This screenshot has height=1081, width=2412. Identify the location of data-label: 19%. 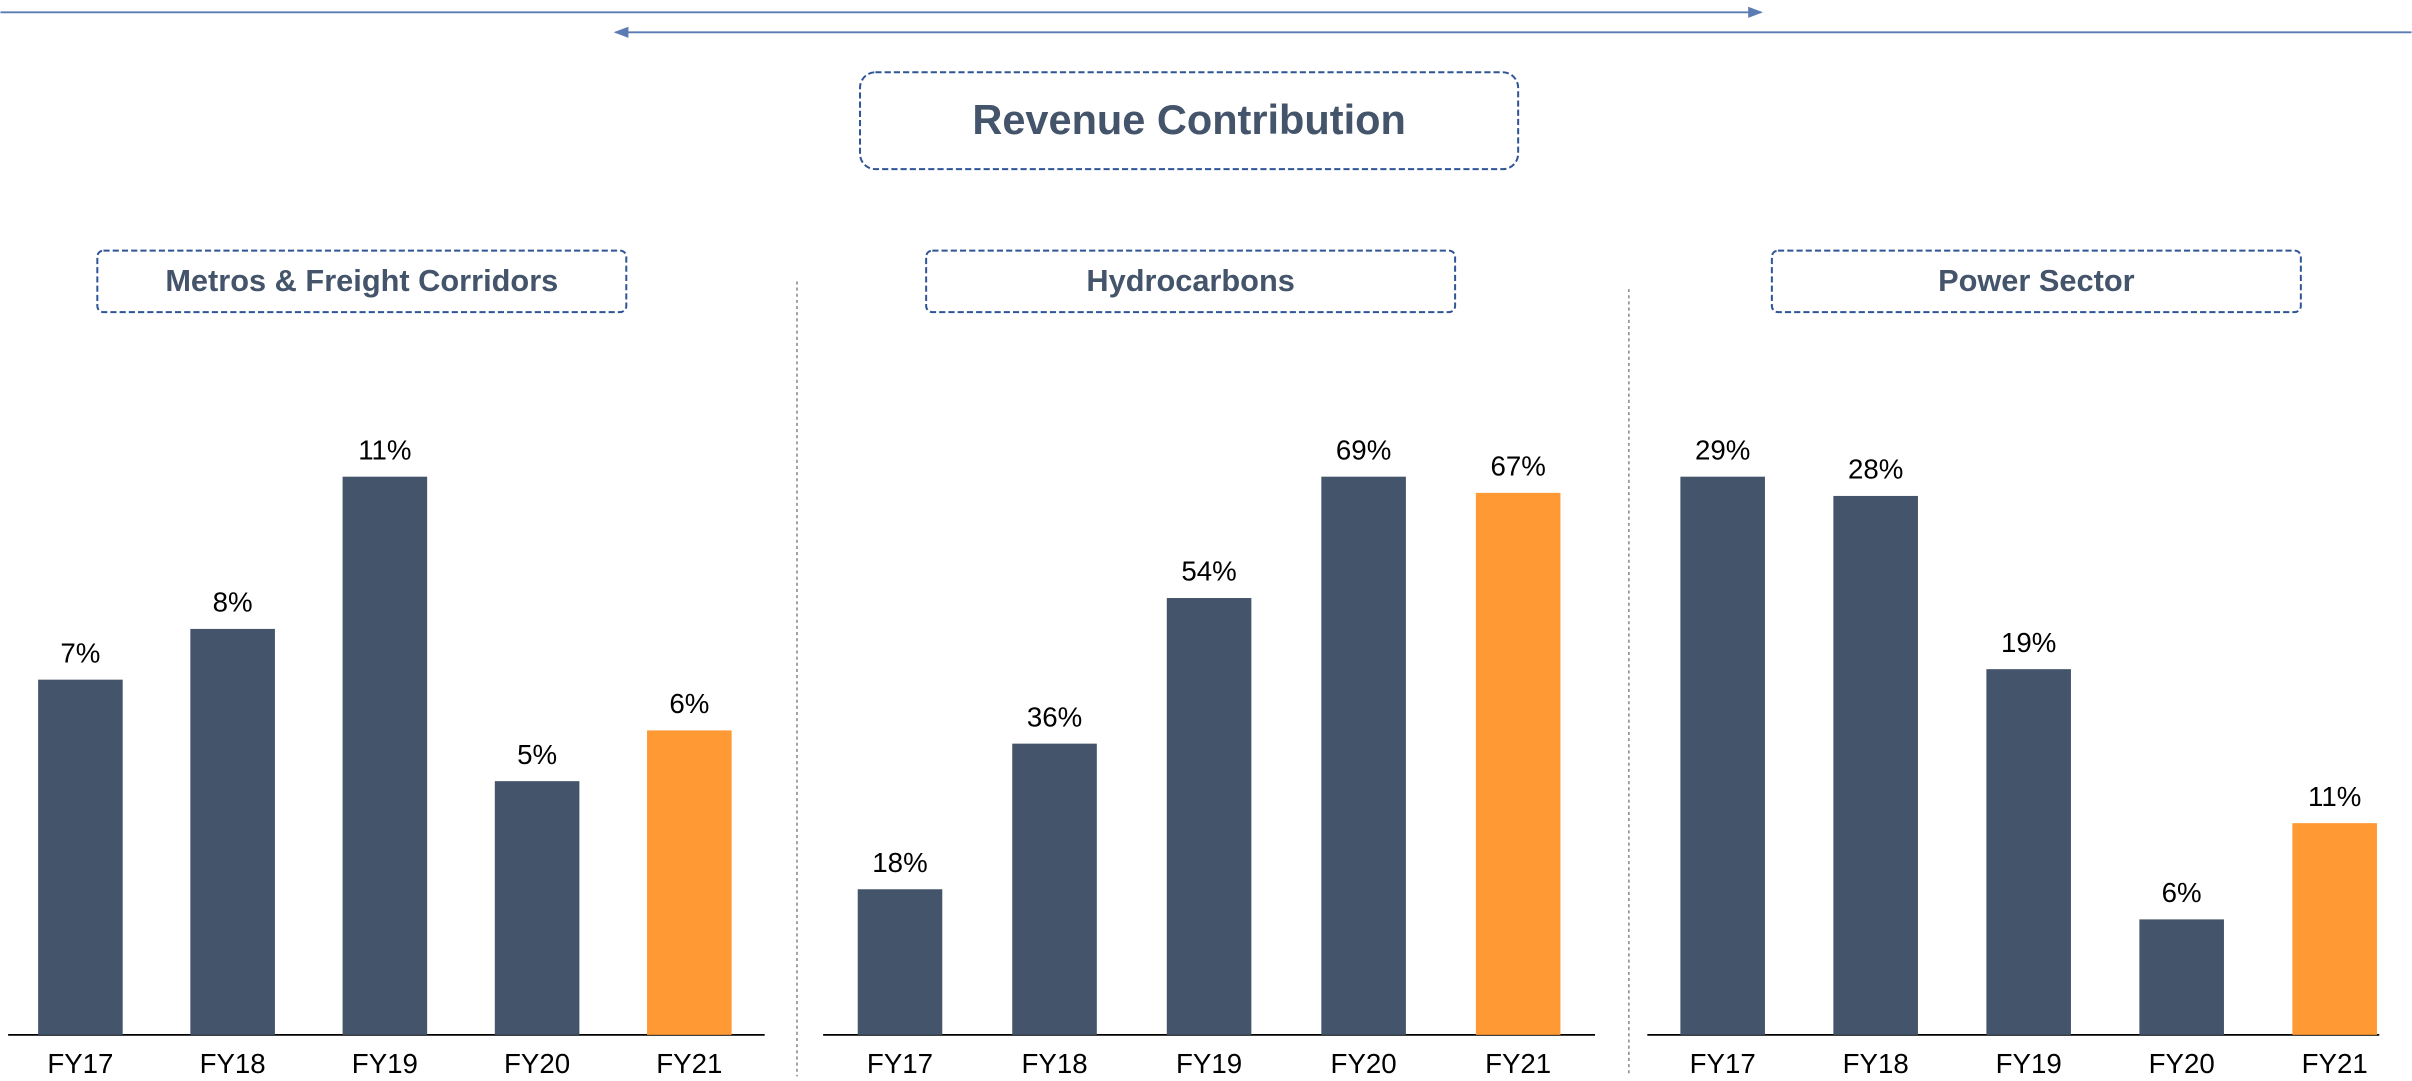
(2028, 642).